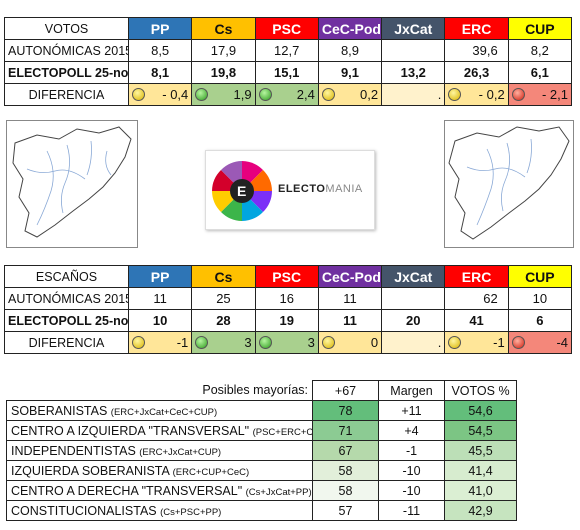 This screenshot has width=580, height=530. What do you see at coordinates (539, 342) in the screenshot?
I see `difference-content: -4` at bounding box center [539, 342].